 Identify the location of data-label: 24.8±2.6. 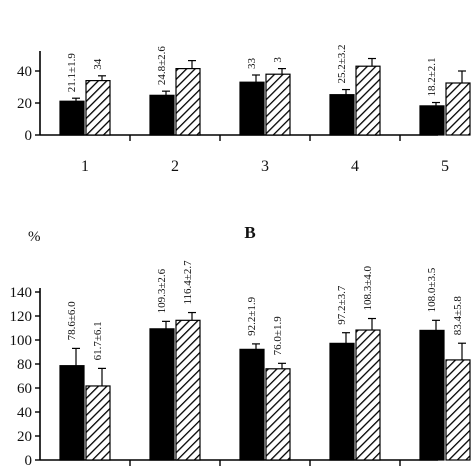
(162, 66).